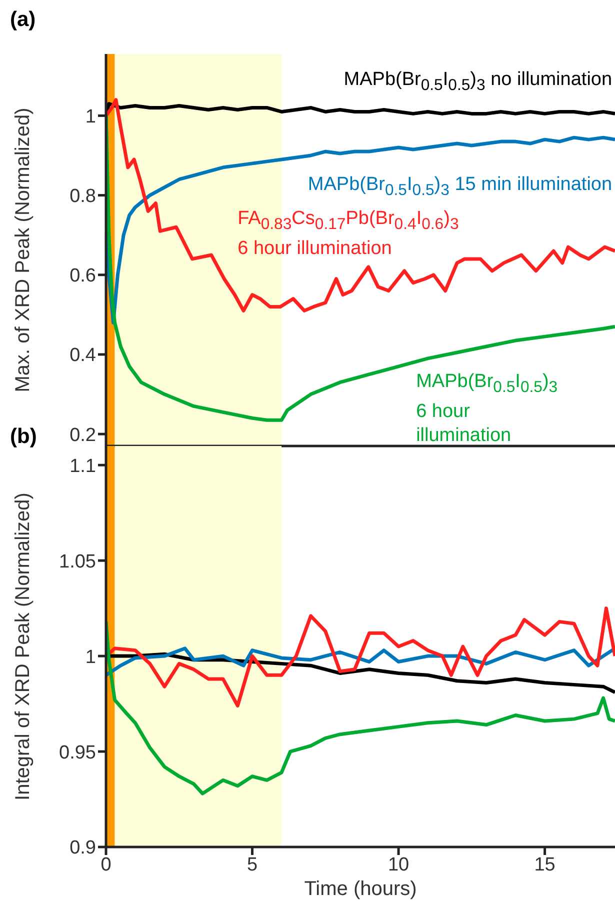  Describe the element at coordinates (23, 437) in the screenshot. I see `chart-title: (b)` at that location.